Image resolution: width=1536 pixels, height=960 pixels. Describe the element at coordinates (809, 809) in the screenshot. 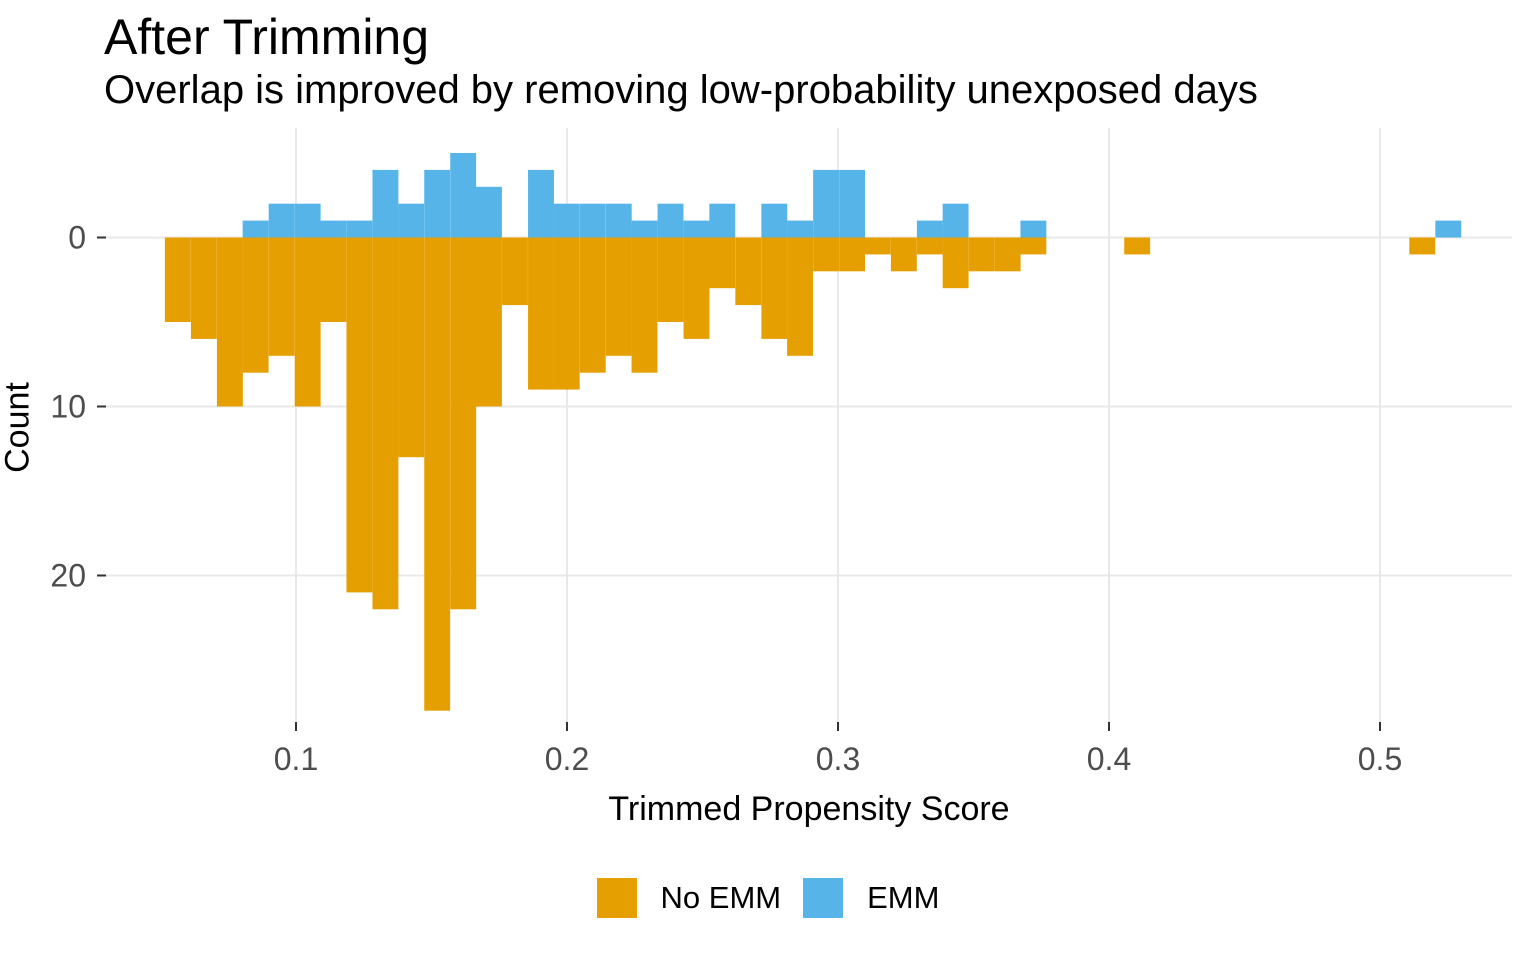

I see `x-axis-title: Trimmed Propensity Score` at that location.